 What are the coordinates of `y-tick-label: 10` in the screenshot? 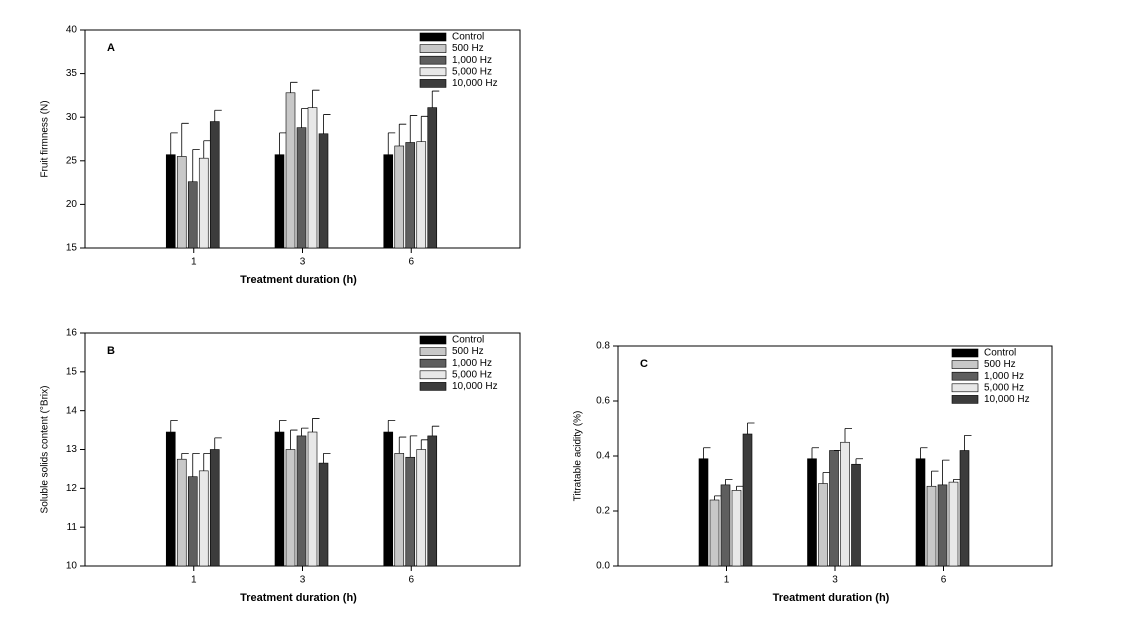 It's located at (72, 566).